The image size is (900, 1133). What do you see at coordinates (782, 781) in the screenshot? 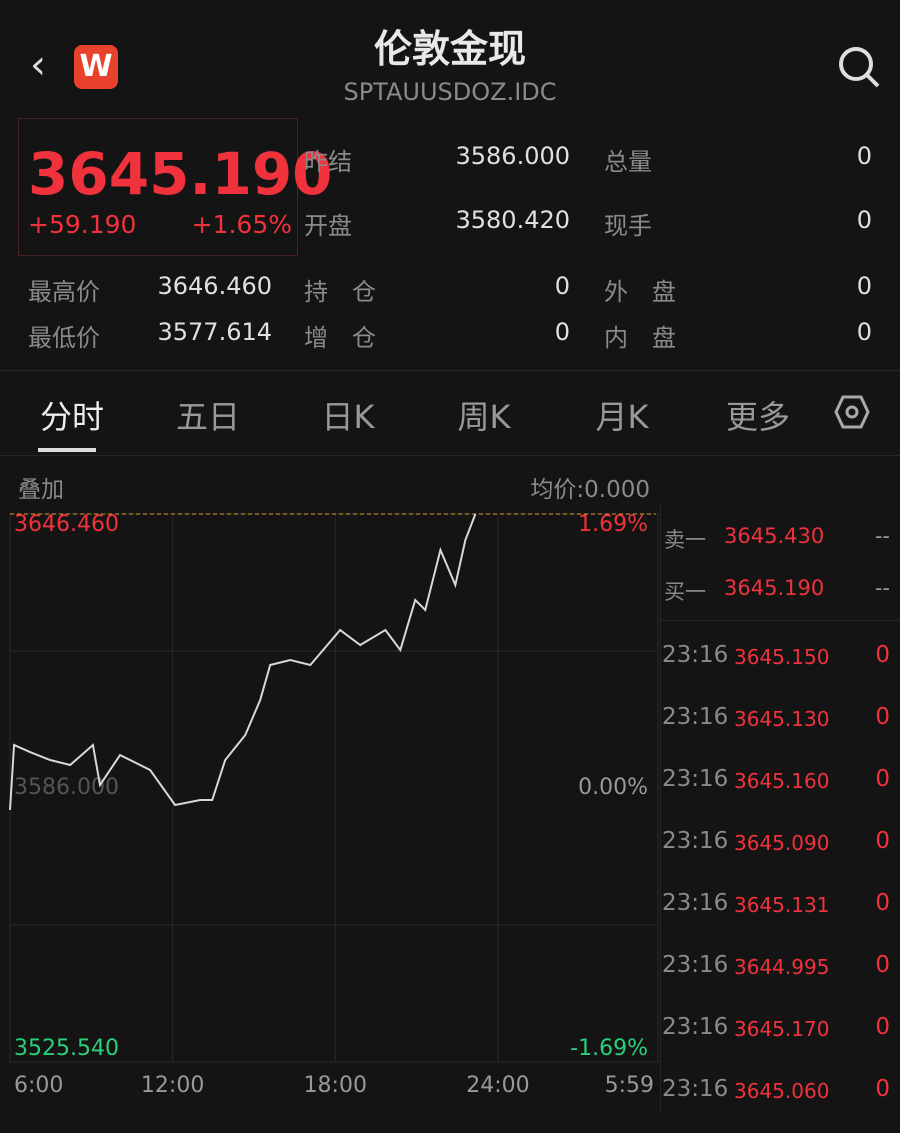
I see `trade-price: 3645.160` at bounding box center [782, 781].